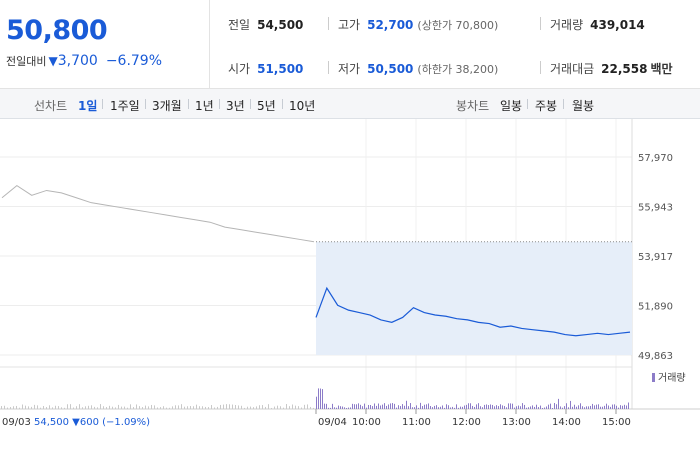 This screenshot has height=450, width=700. What do you see at coordinates (265, 68) in the screenshot?
I see `stat-open: 시가 51,500` at bounding box center [265, 68].